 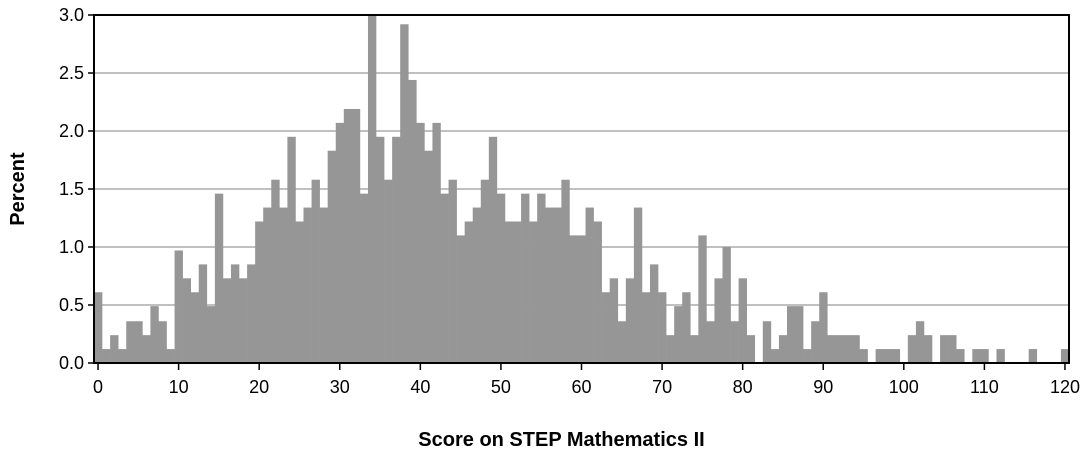 I want to click on x-axis-title: Score on STEP Mathematics II, so click(x=561, y=440).